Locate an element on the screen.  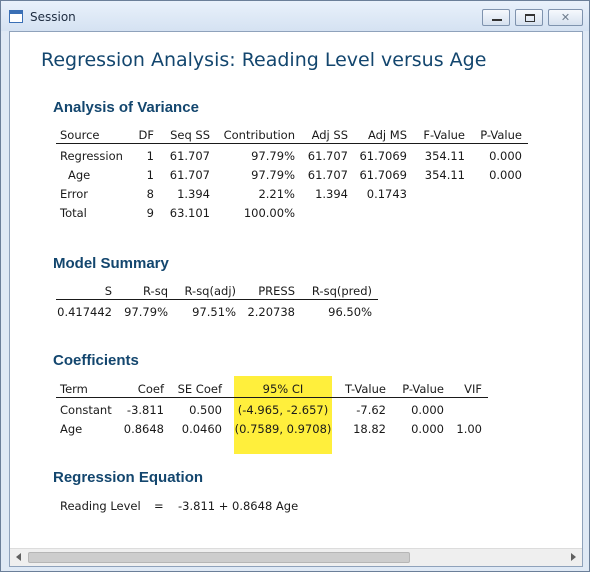
coef-header-rule is located at coordinates (272, 397).